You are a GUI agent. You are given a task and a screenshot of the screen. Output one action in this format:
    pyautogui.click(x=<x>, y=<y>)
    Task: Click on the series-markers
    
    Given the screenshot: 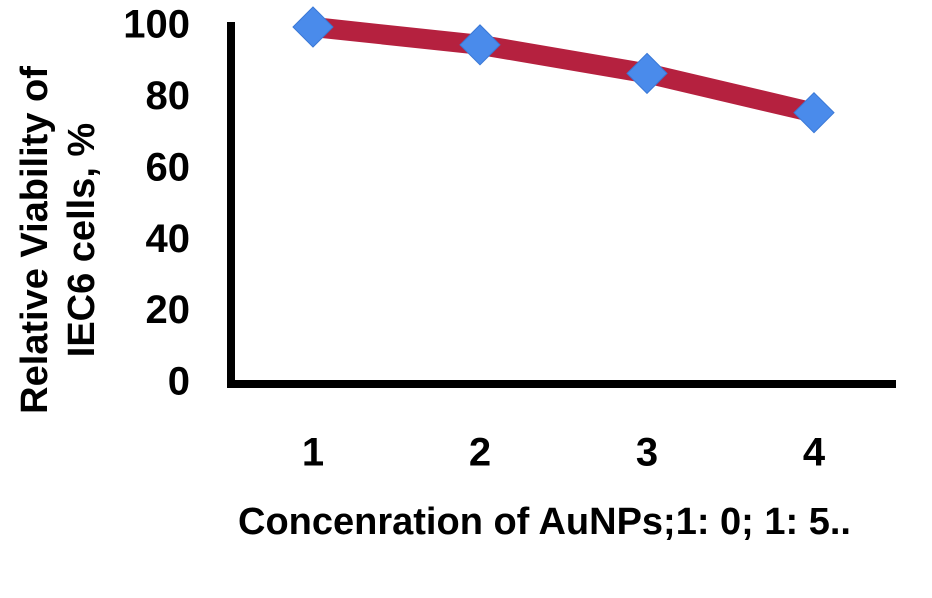 What is the action you would take?
    pyautogui.click(x=563, y=70)
    